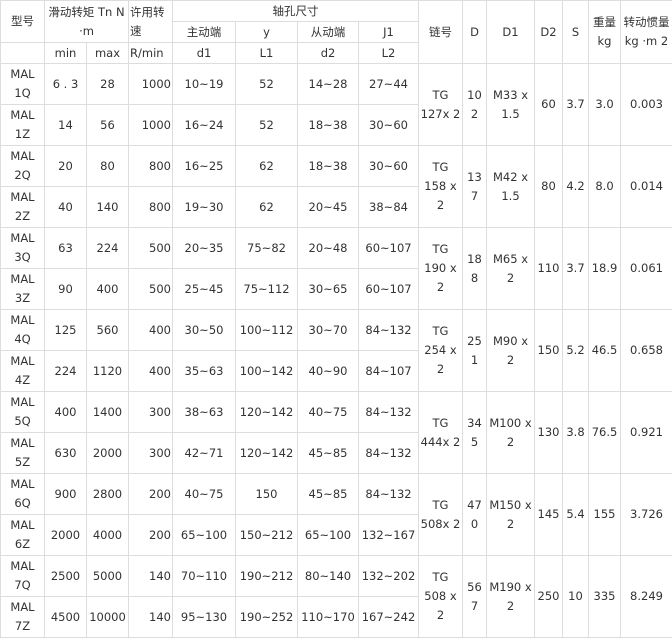  Describe the element at coordinates (107, 617) in the screenshot. I see `cell-max: 10000` at that location.